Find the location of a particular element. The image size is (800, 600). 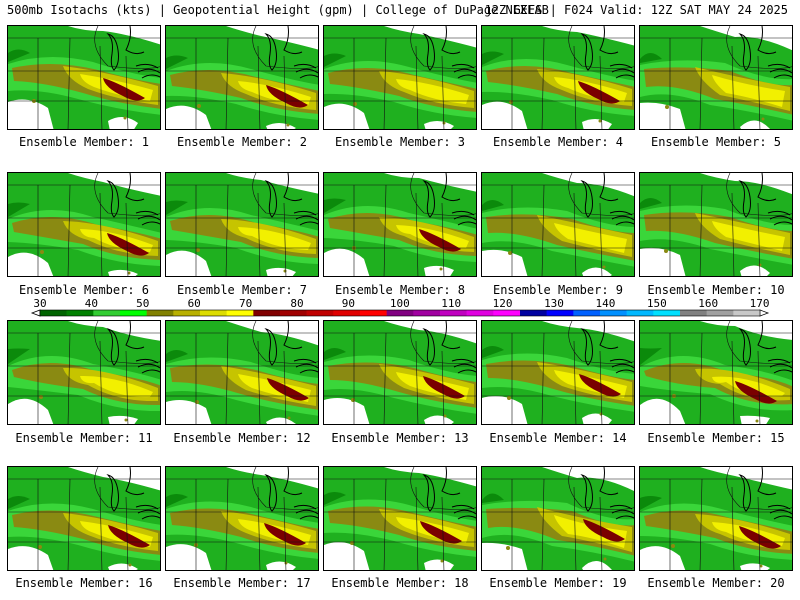

colorbar-tick-label: 90 is located at coordinates (348, 303).